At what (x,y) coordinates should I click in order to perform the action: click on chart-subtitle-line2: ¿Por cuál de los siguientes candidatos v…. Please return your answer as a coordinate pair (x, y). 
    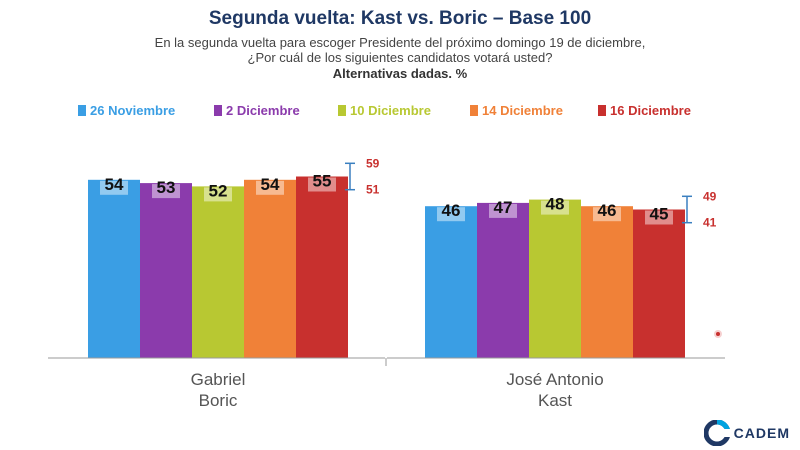
    Looking at the image, I should click on (400, 57).